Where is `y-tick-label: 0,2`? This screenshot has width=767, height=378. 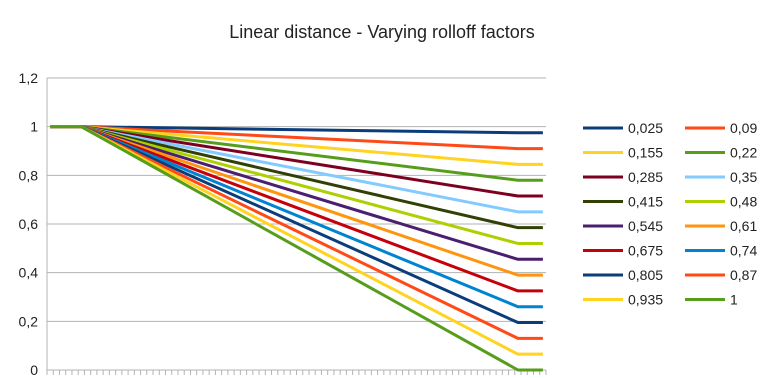 y-tick-label: 0,2 is located at coordinates (29, 321).